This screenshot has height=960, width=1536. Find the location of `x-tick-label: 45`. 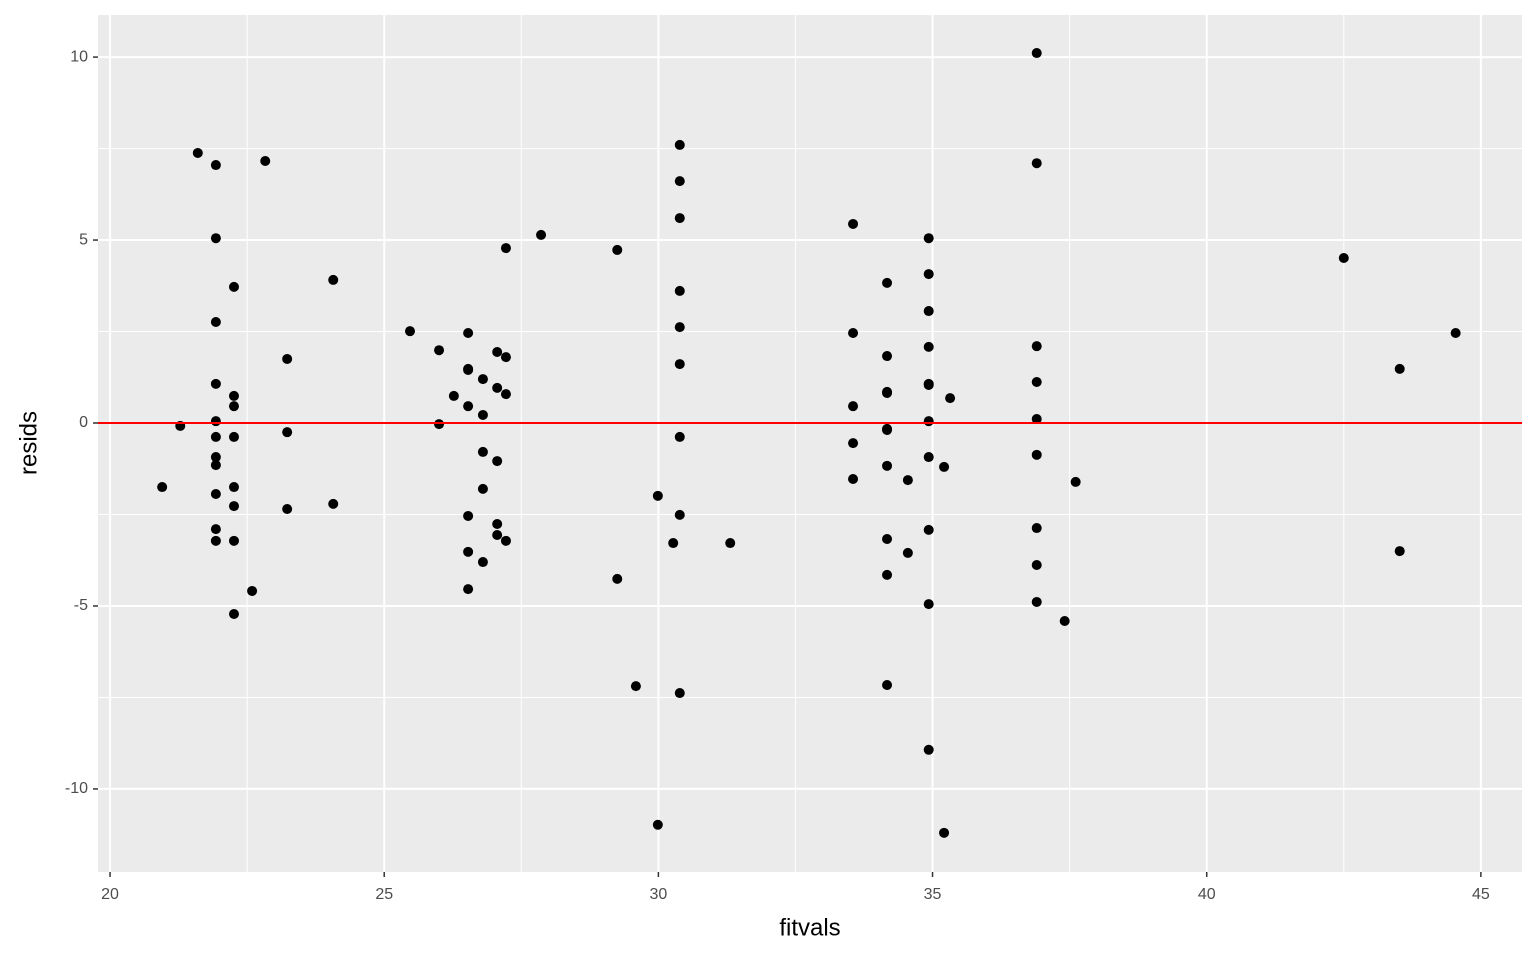

x-tick-label: 45 is located at coordinates (1481, 894).